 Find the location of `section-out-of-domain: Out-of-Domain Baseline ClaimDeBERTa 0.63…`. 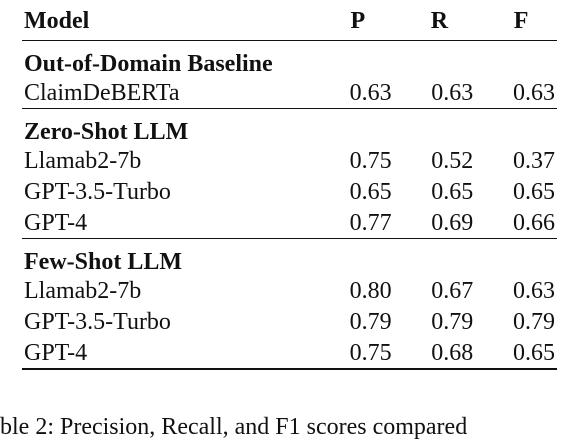

section-out-of-domain: Out-of-Domain Baseline ClaimDeBERTa 0.63… is located at coordinates (289, 74).